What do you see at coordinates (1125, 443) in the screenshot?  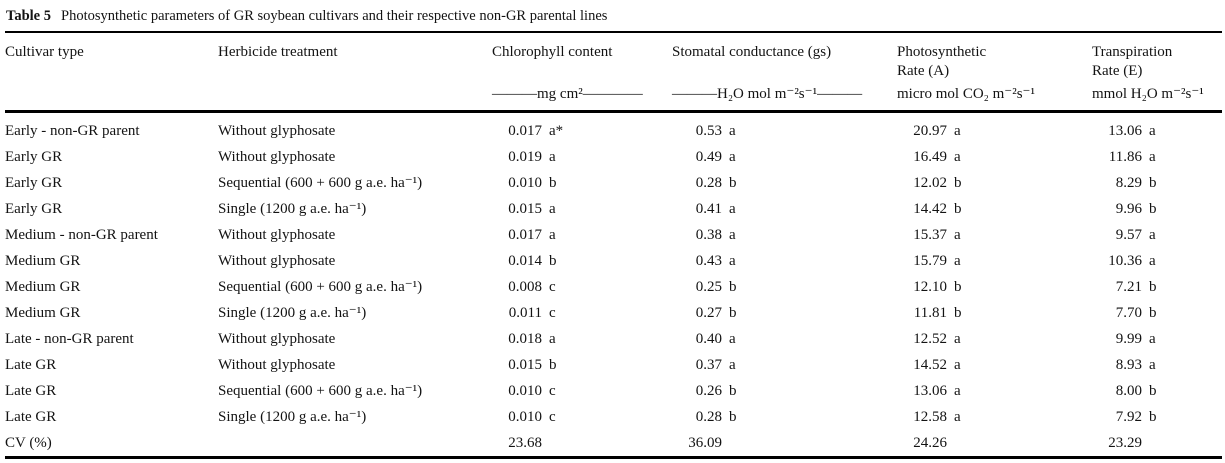 I see `value: 23.29` at bounding box center [1125, 443].